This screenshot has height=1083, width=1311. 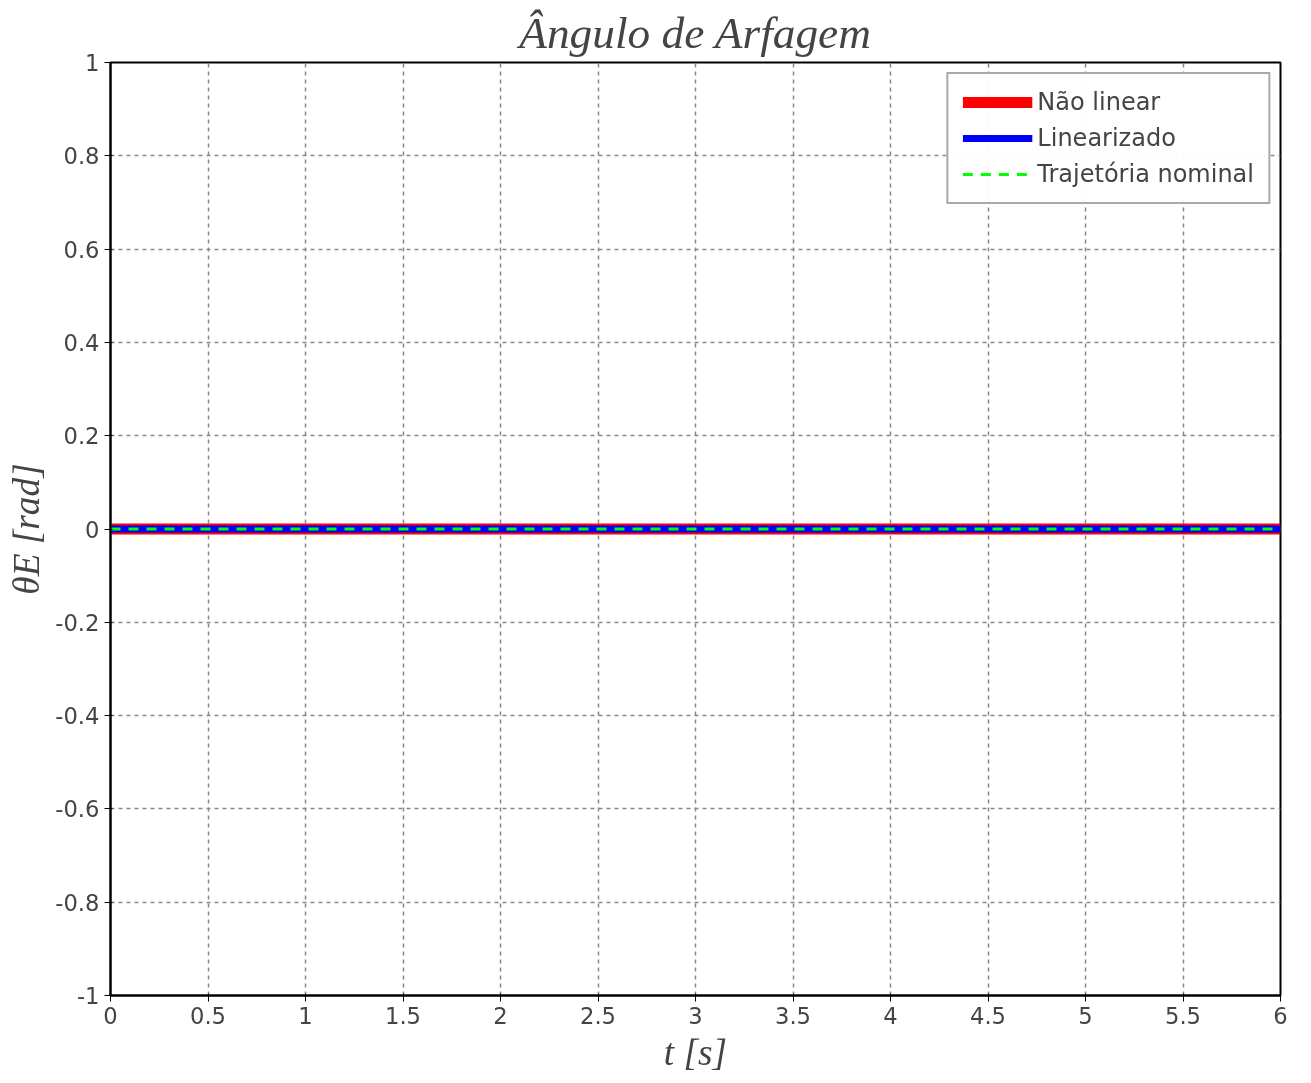 What do you see at coordinates (305, 1015) in the screenshot?
I see `x-tick-label: 1` at bounding box center [305, 1015].